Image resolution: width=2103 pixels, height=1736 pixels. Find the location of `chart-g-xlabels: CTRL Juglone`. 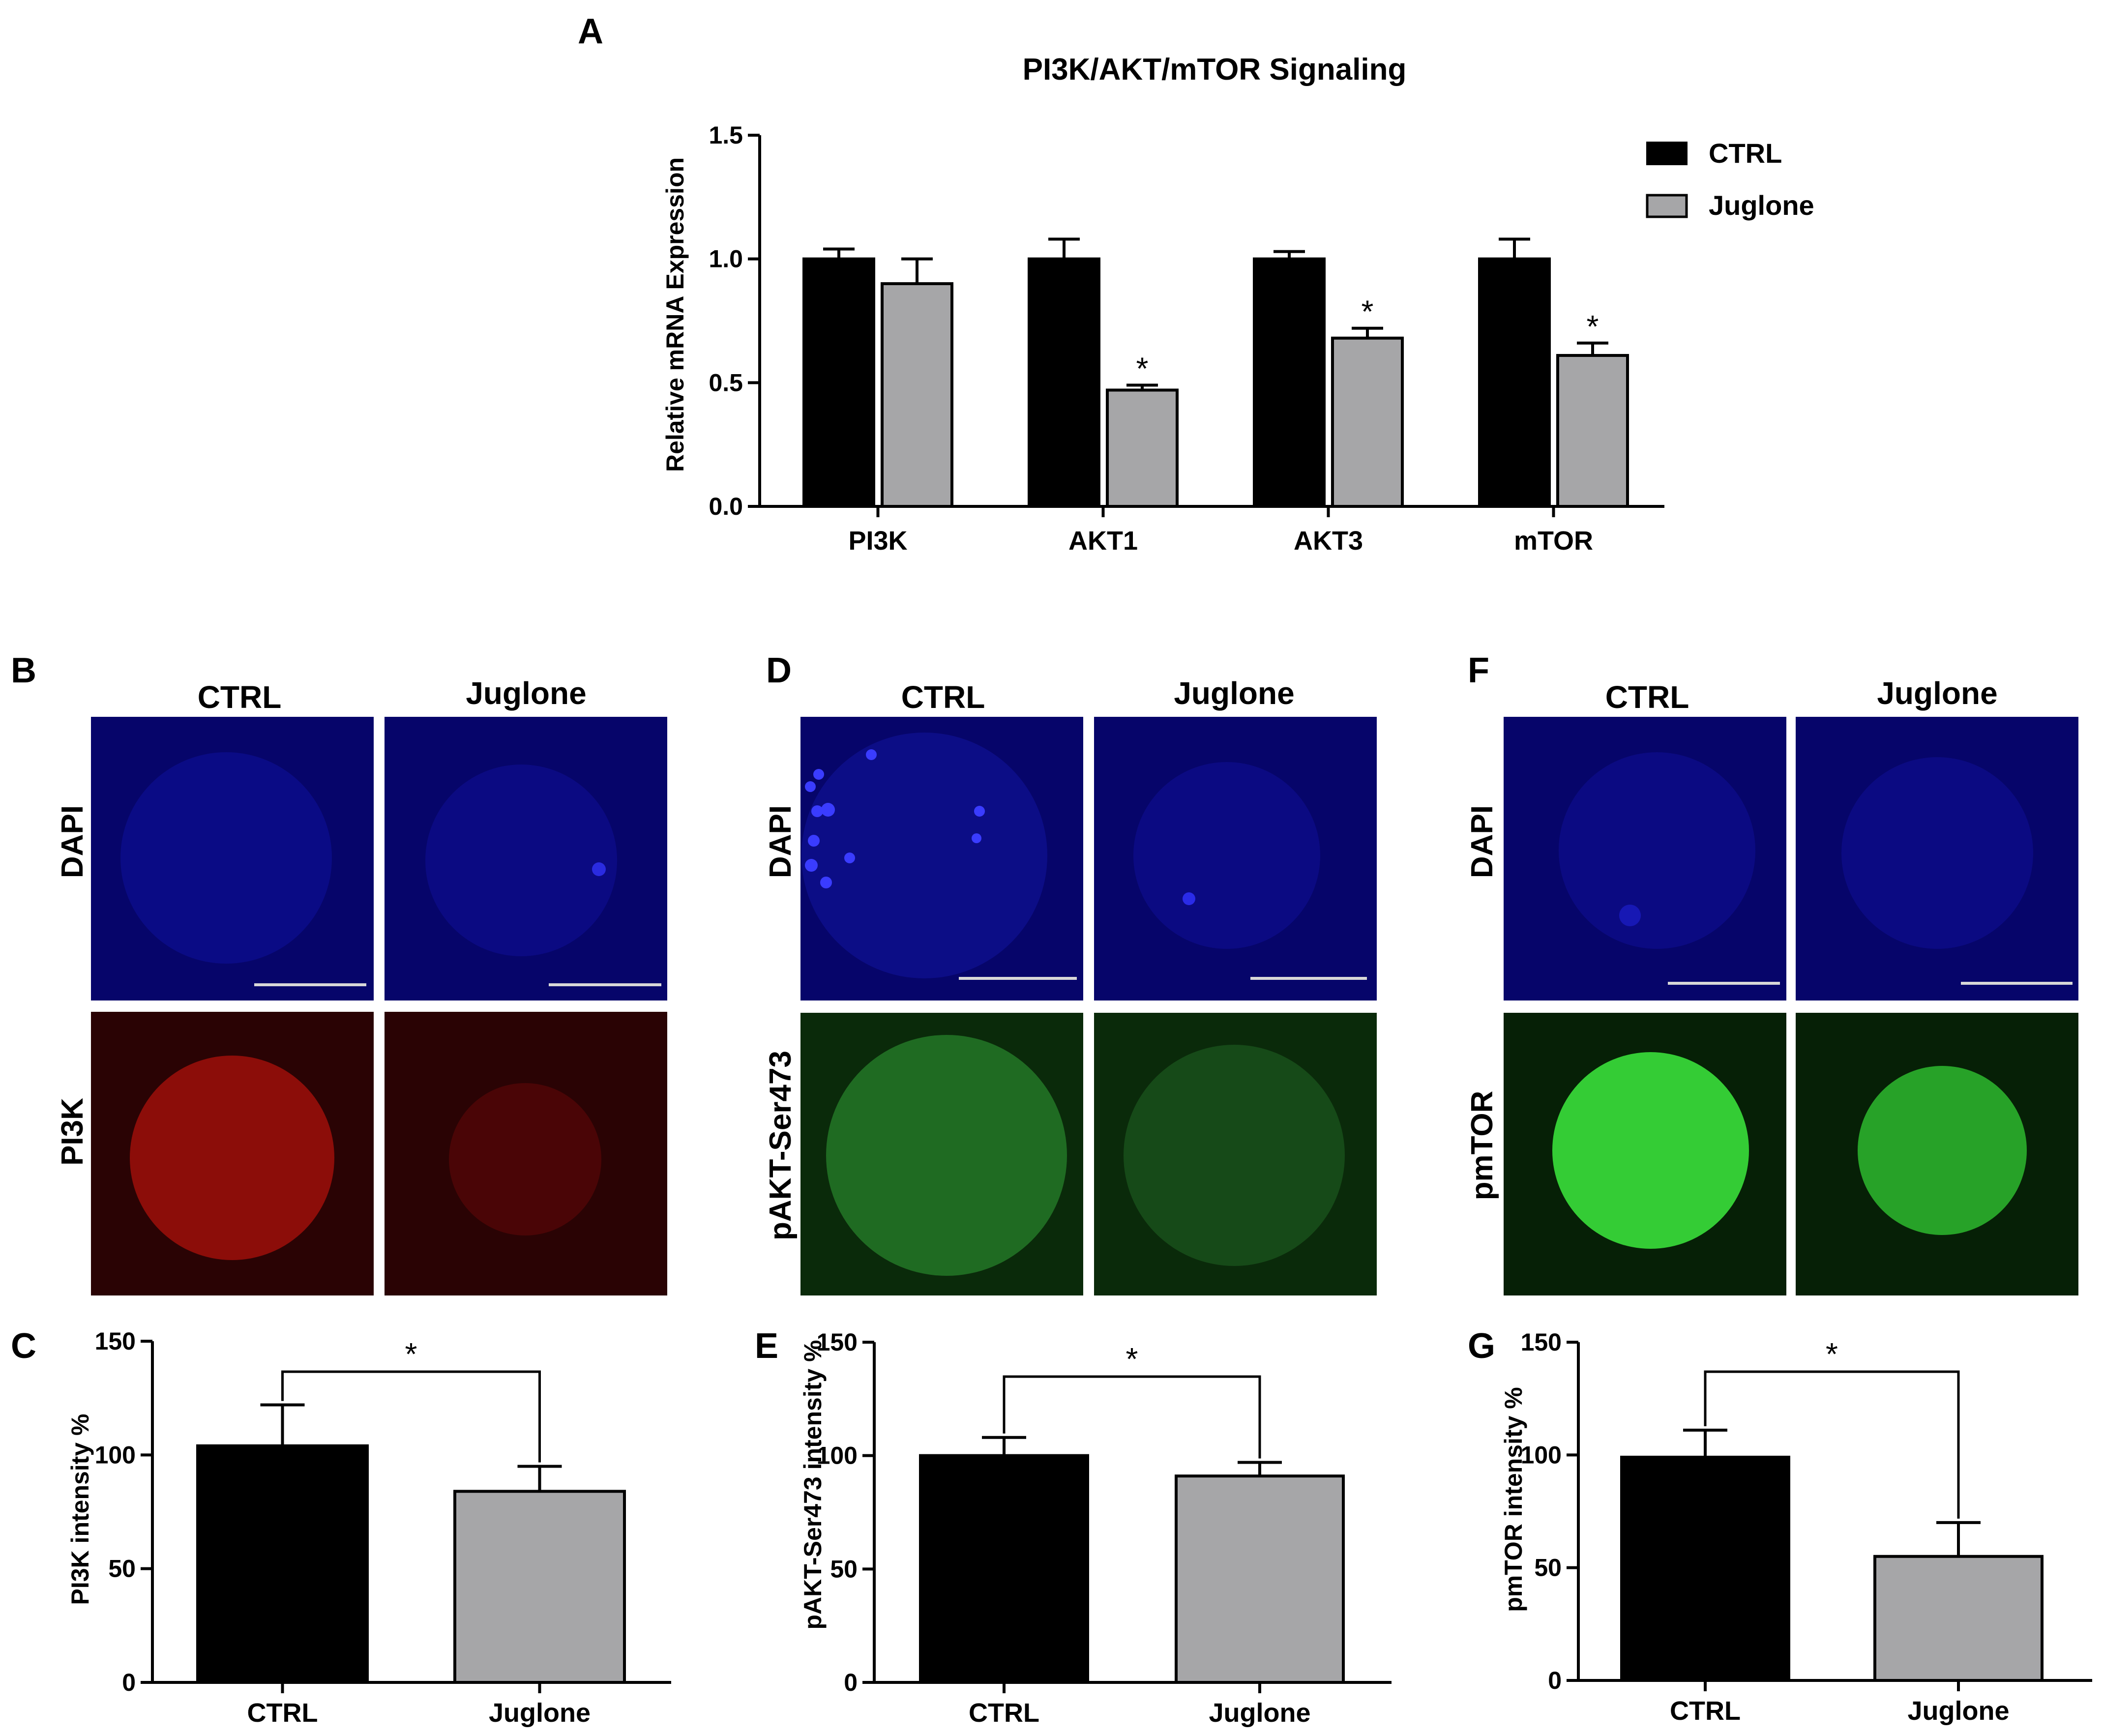

chart-g-xlabels: CTRL Juglone is located at coordinates (1840, 1703).